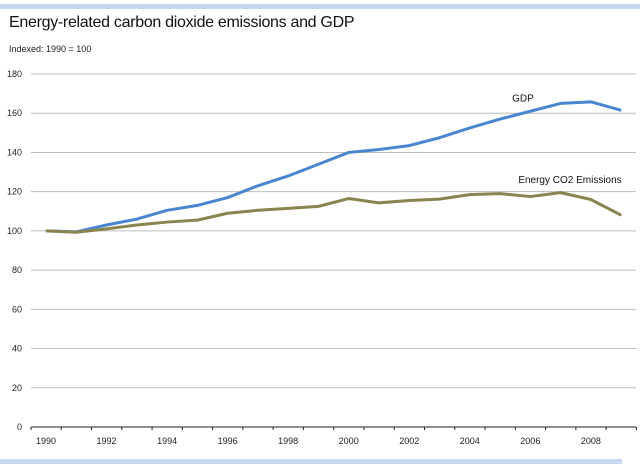  I want to click on y-tick-label: 20, so click(17, 388).